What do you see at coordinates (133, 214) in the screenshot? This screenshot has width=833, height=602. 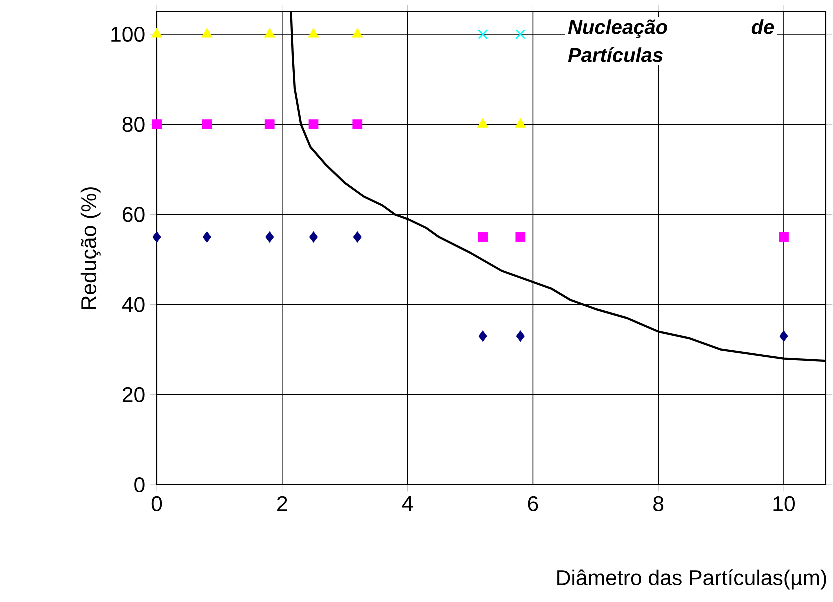 I see `y-tick-label: 60` at bounding box center [133, 214].